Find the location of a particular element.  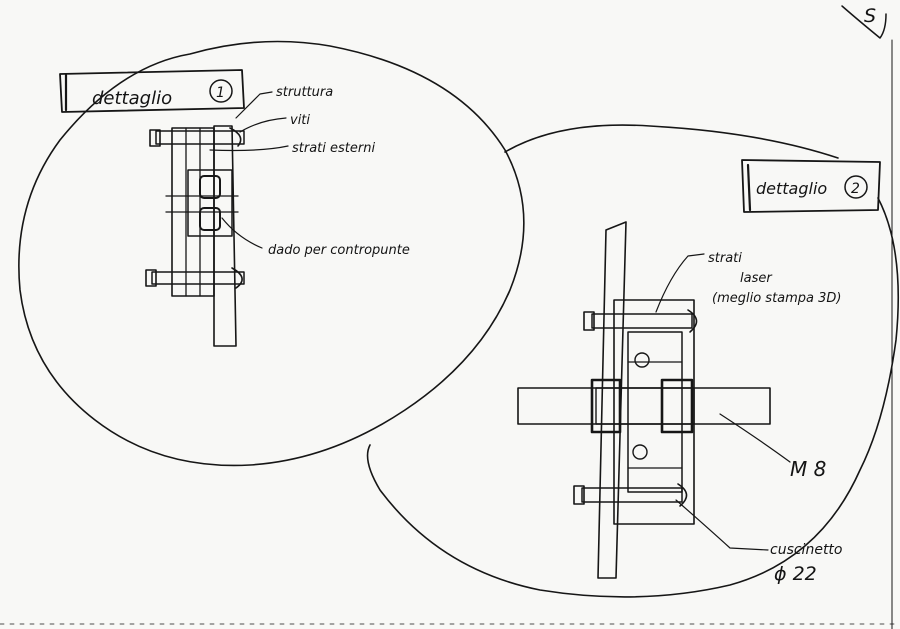

detail2-label-thread: M 8 is located at coordinates (808, 469).